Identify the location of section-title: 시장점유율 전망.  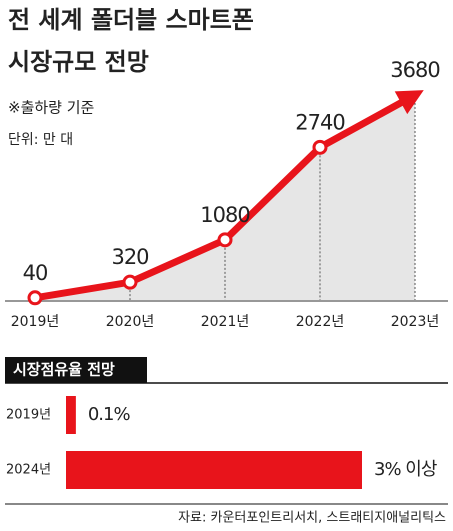
(64, 370).